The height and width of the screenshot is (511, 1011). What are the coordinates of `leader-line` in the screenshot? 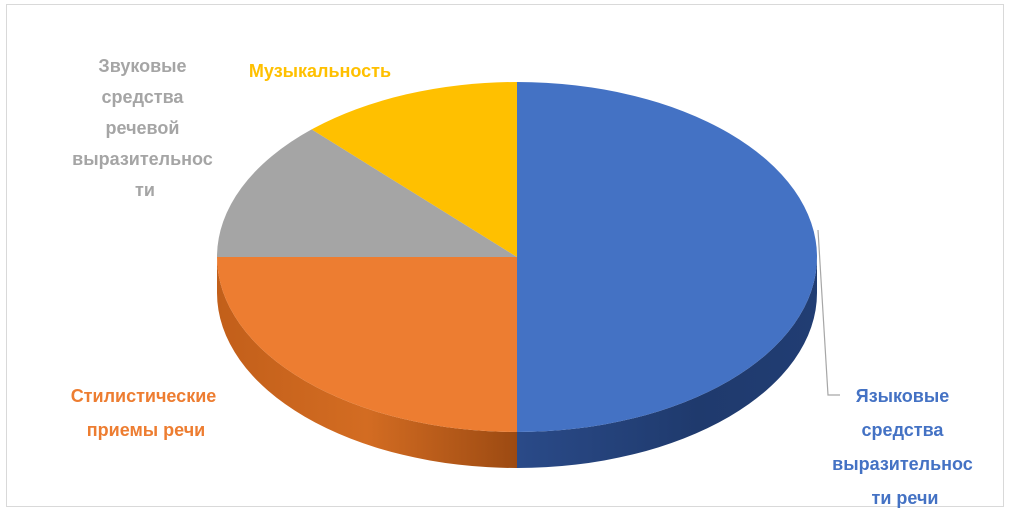 It's located at (828, 312).